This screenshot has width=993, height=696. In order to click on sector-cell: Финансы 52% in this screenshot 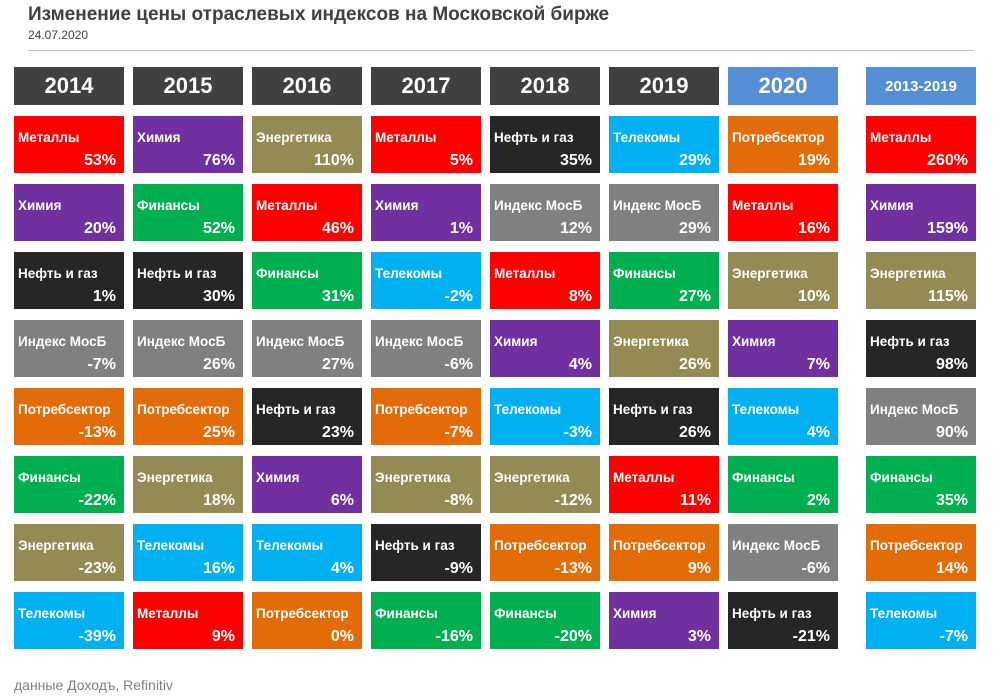, I will do `click(188, 212)`.